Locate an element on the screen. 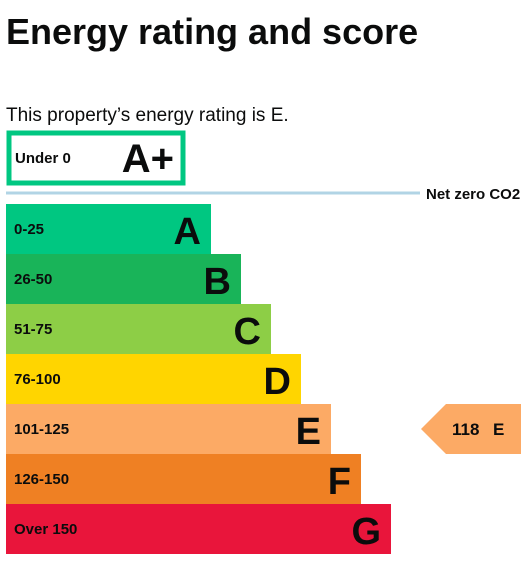 The width and height of the screenshot is (529, 577). current-rating-letter: E is located at coordinates (498, 429).